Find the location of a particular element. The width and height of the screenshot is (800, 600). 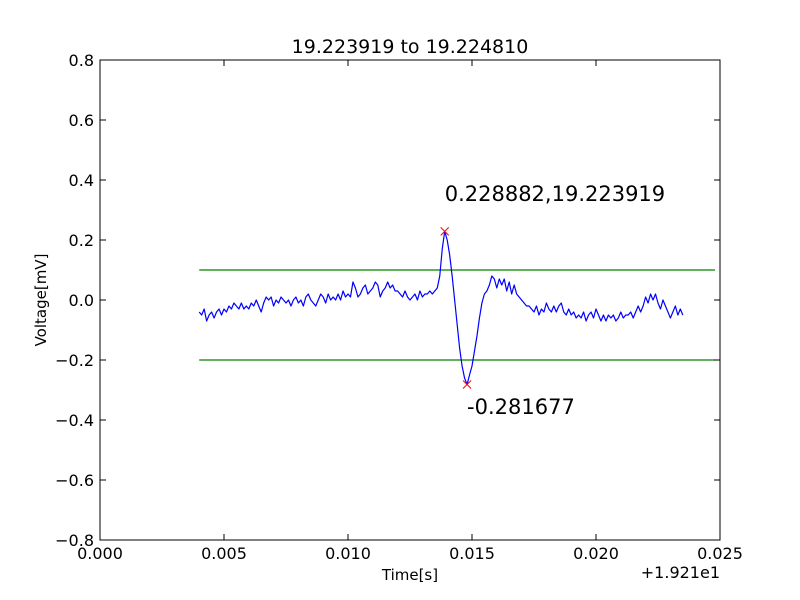

max-peak-annotation: 0.228882,19.223919 is located at coordinates (555, 194).